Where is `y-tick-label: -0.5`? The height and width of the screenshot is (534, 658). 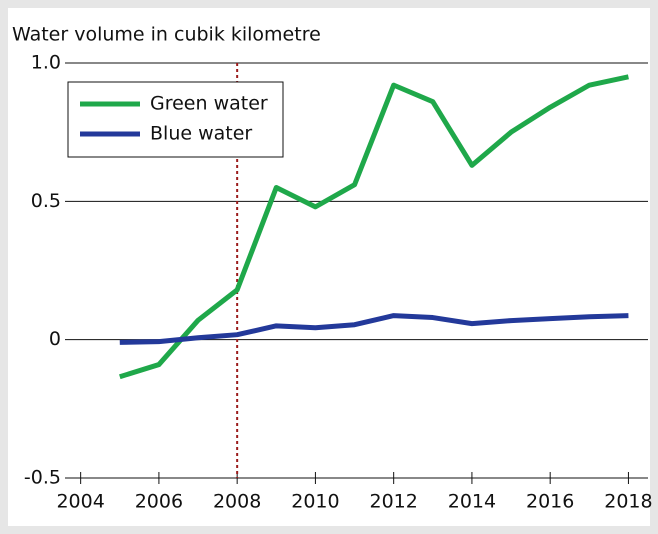 y-tick-label: -0.5 is located at coordinates (42, 478).